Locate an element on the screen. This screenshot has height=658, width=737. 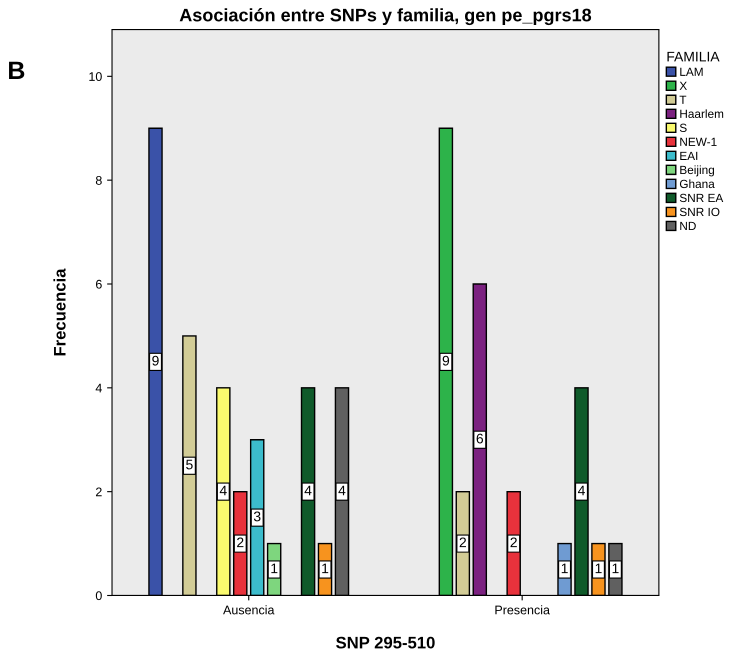
legend-label: ND is located at coordinates (688, 226).